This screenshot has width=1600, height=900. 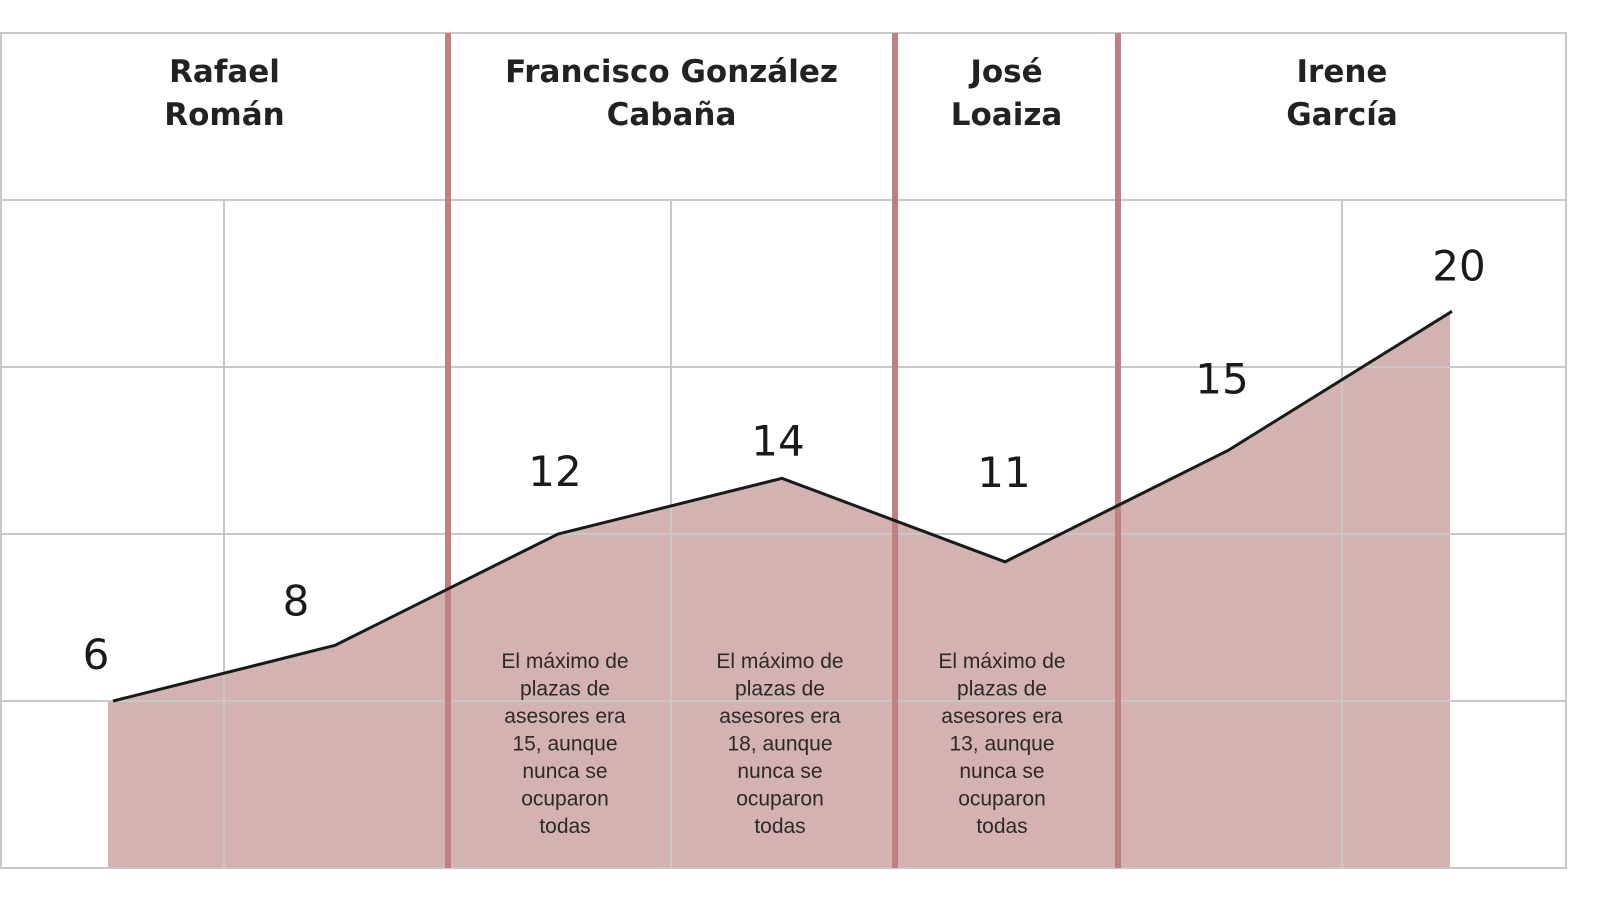 What do you see at coordinates (779, 744) in the screenshot?
I see `annotation-note: 18, aunque` at bounding box center [779, 744].